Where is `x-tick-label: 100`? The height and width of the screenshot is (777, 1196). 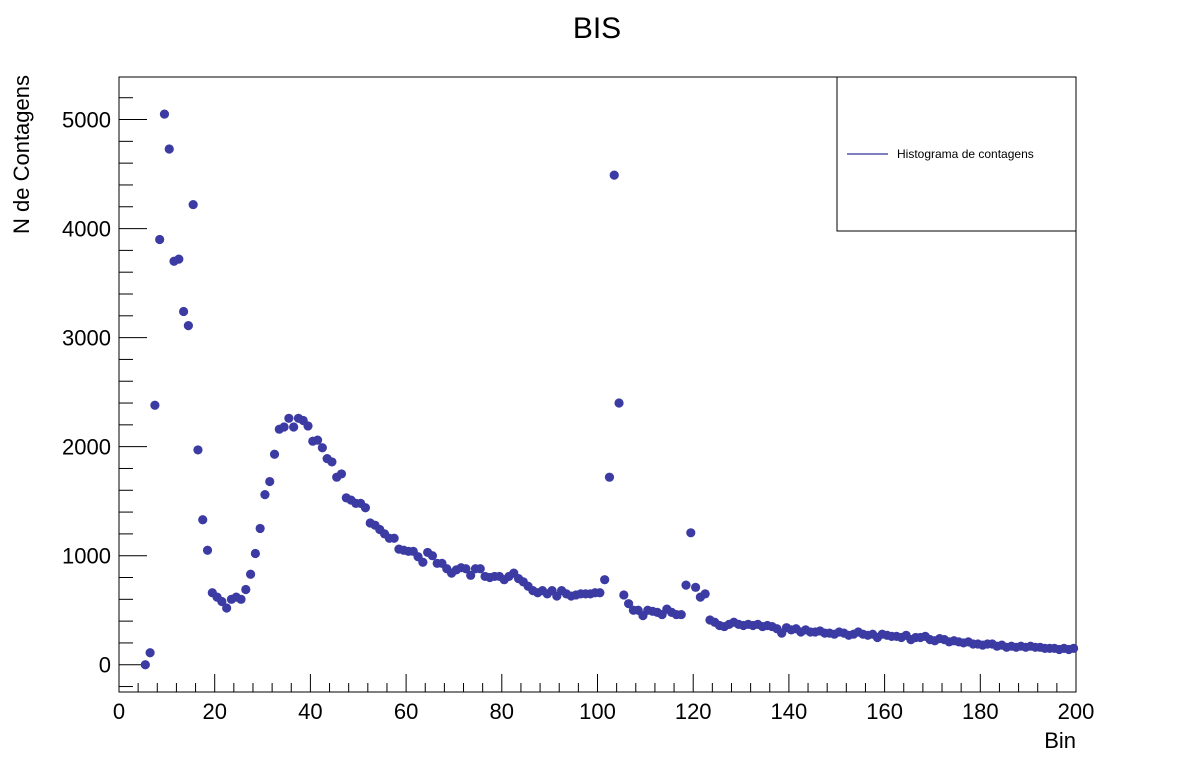
x-tick-label: 100 is located at coordinates (597, 711).